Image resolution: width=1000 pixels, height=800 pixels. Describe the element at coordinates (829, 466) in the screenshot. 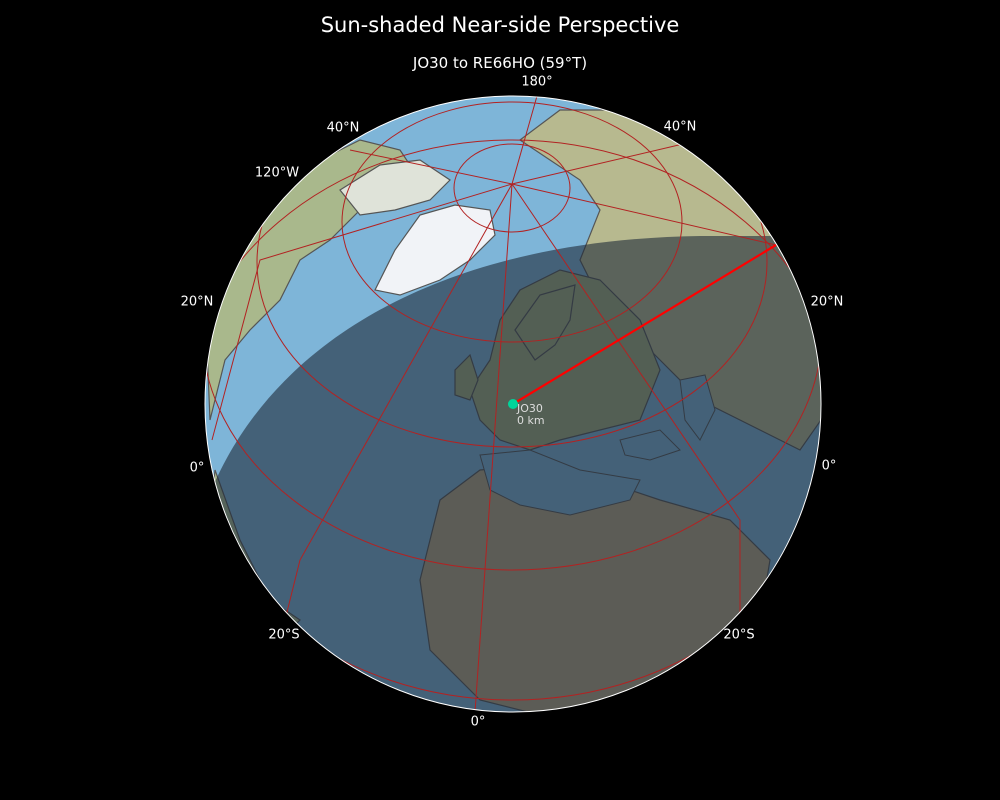

I see `label-0-right: 0°` at that location.